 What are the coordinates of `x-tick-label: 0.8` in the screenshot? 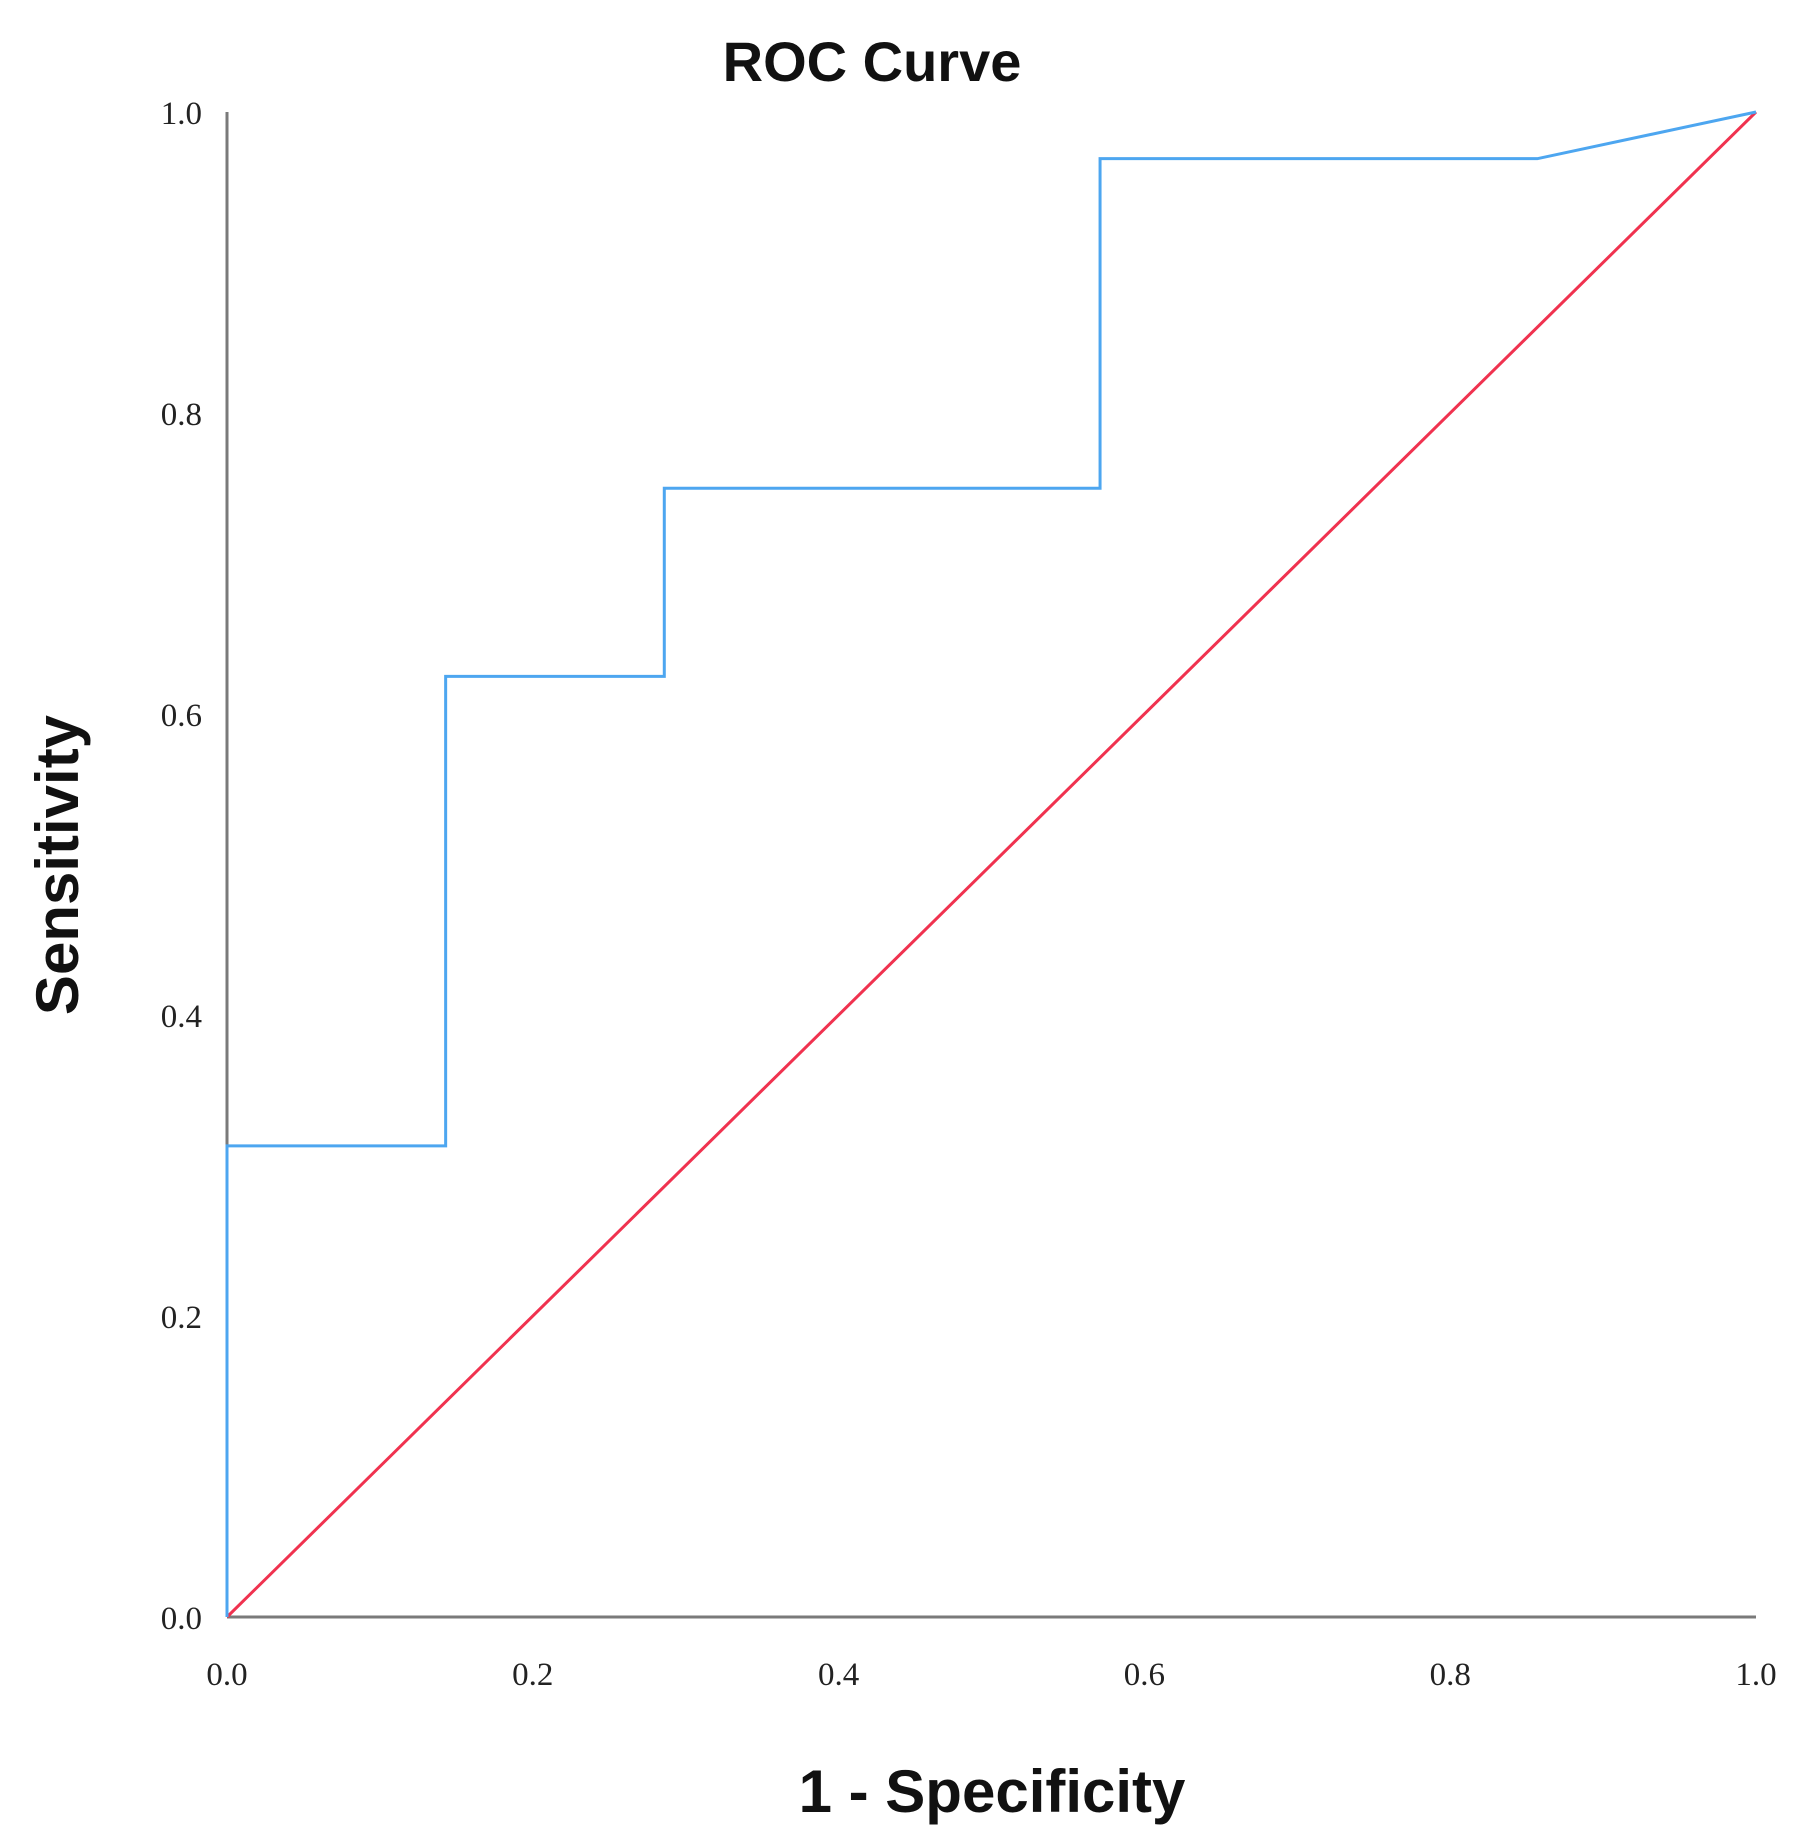 It's located at (1450, 1675).